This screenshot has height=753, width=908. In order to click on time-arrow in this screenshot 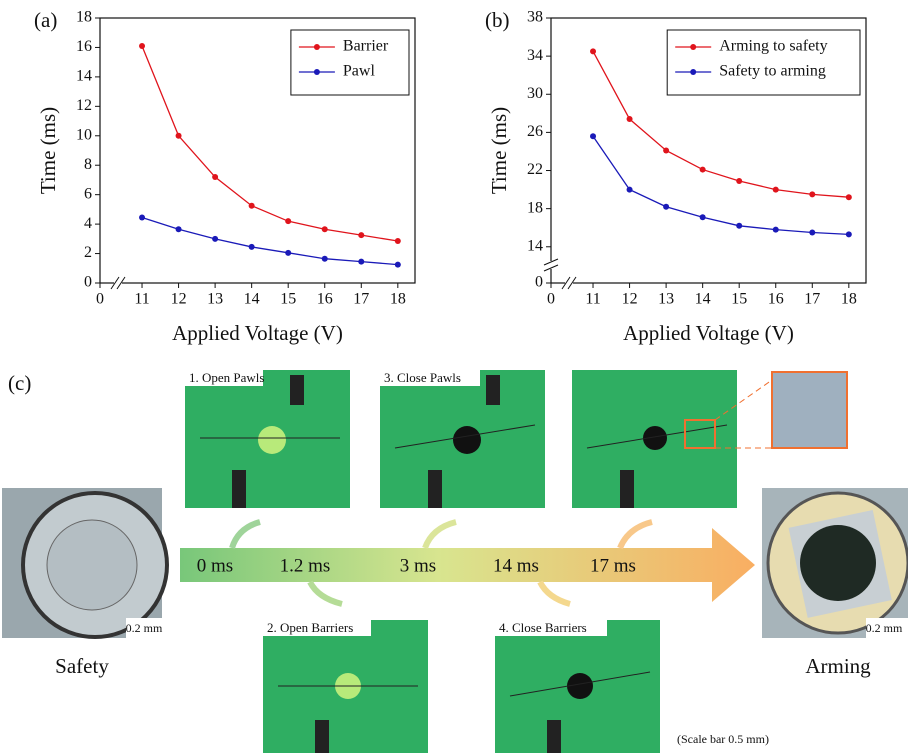, I will do `click(467, 565)`.